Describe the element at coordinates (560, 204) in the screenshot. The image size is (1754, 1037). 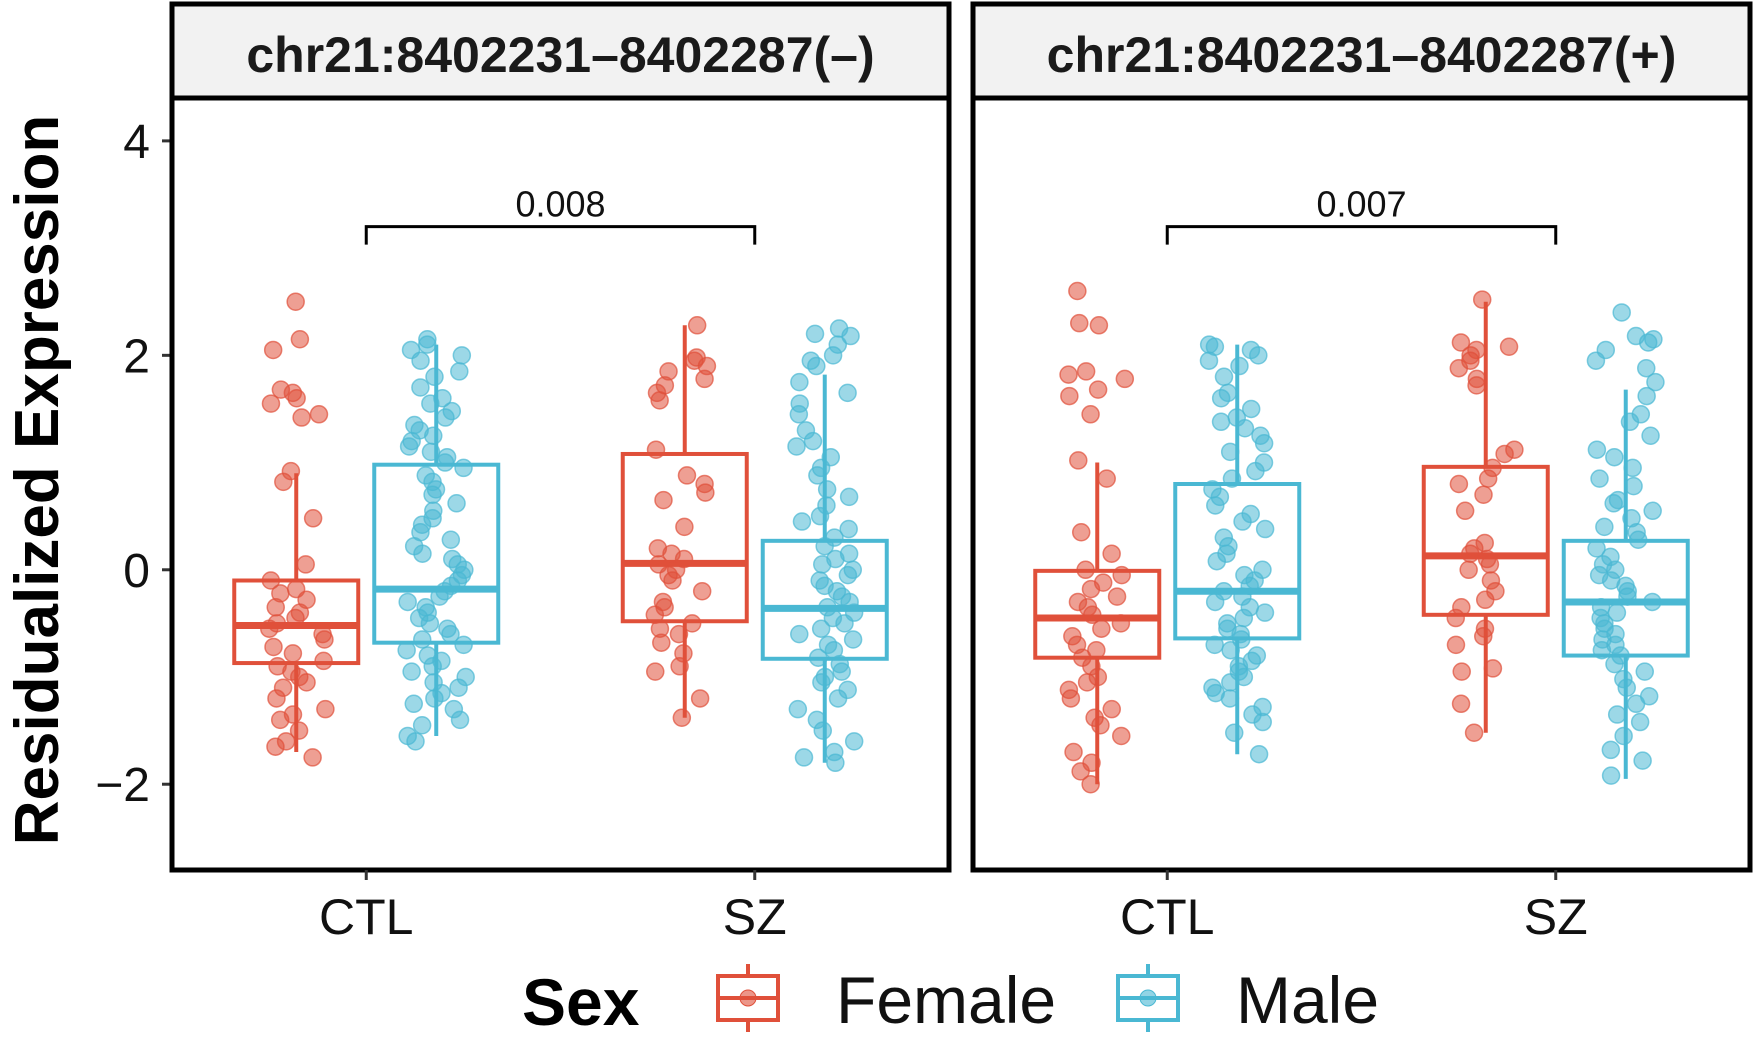
I see `p-value-label: 0.008` at that location.